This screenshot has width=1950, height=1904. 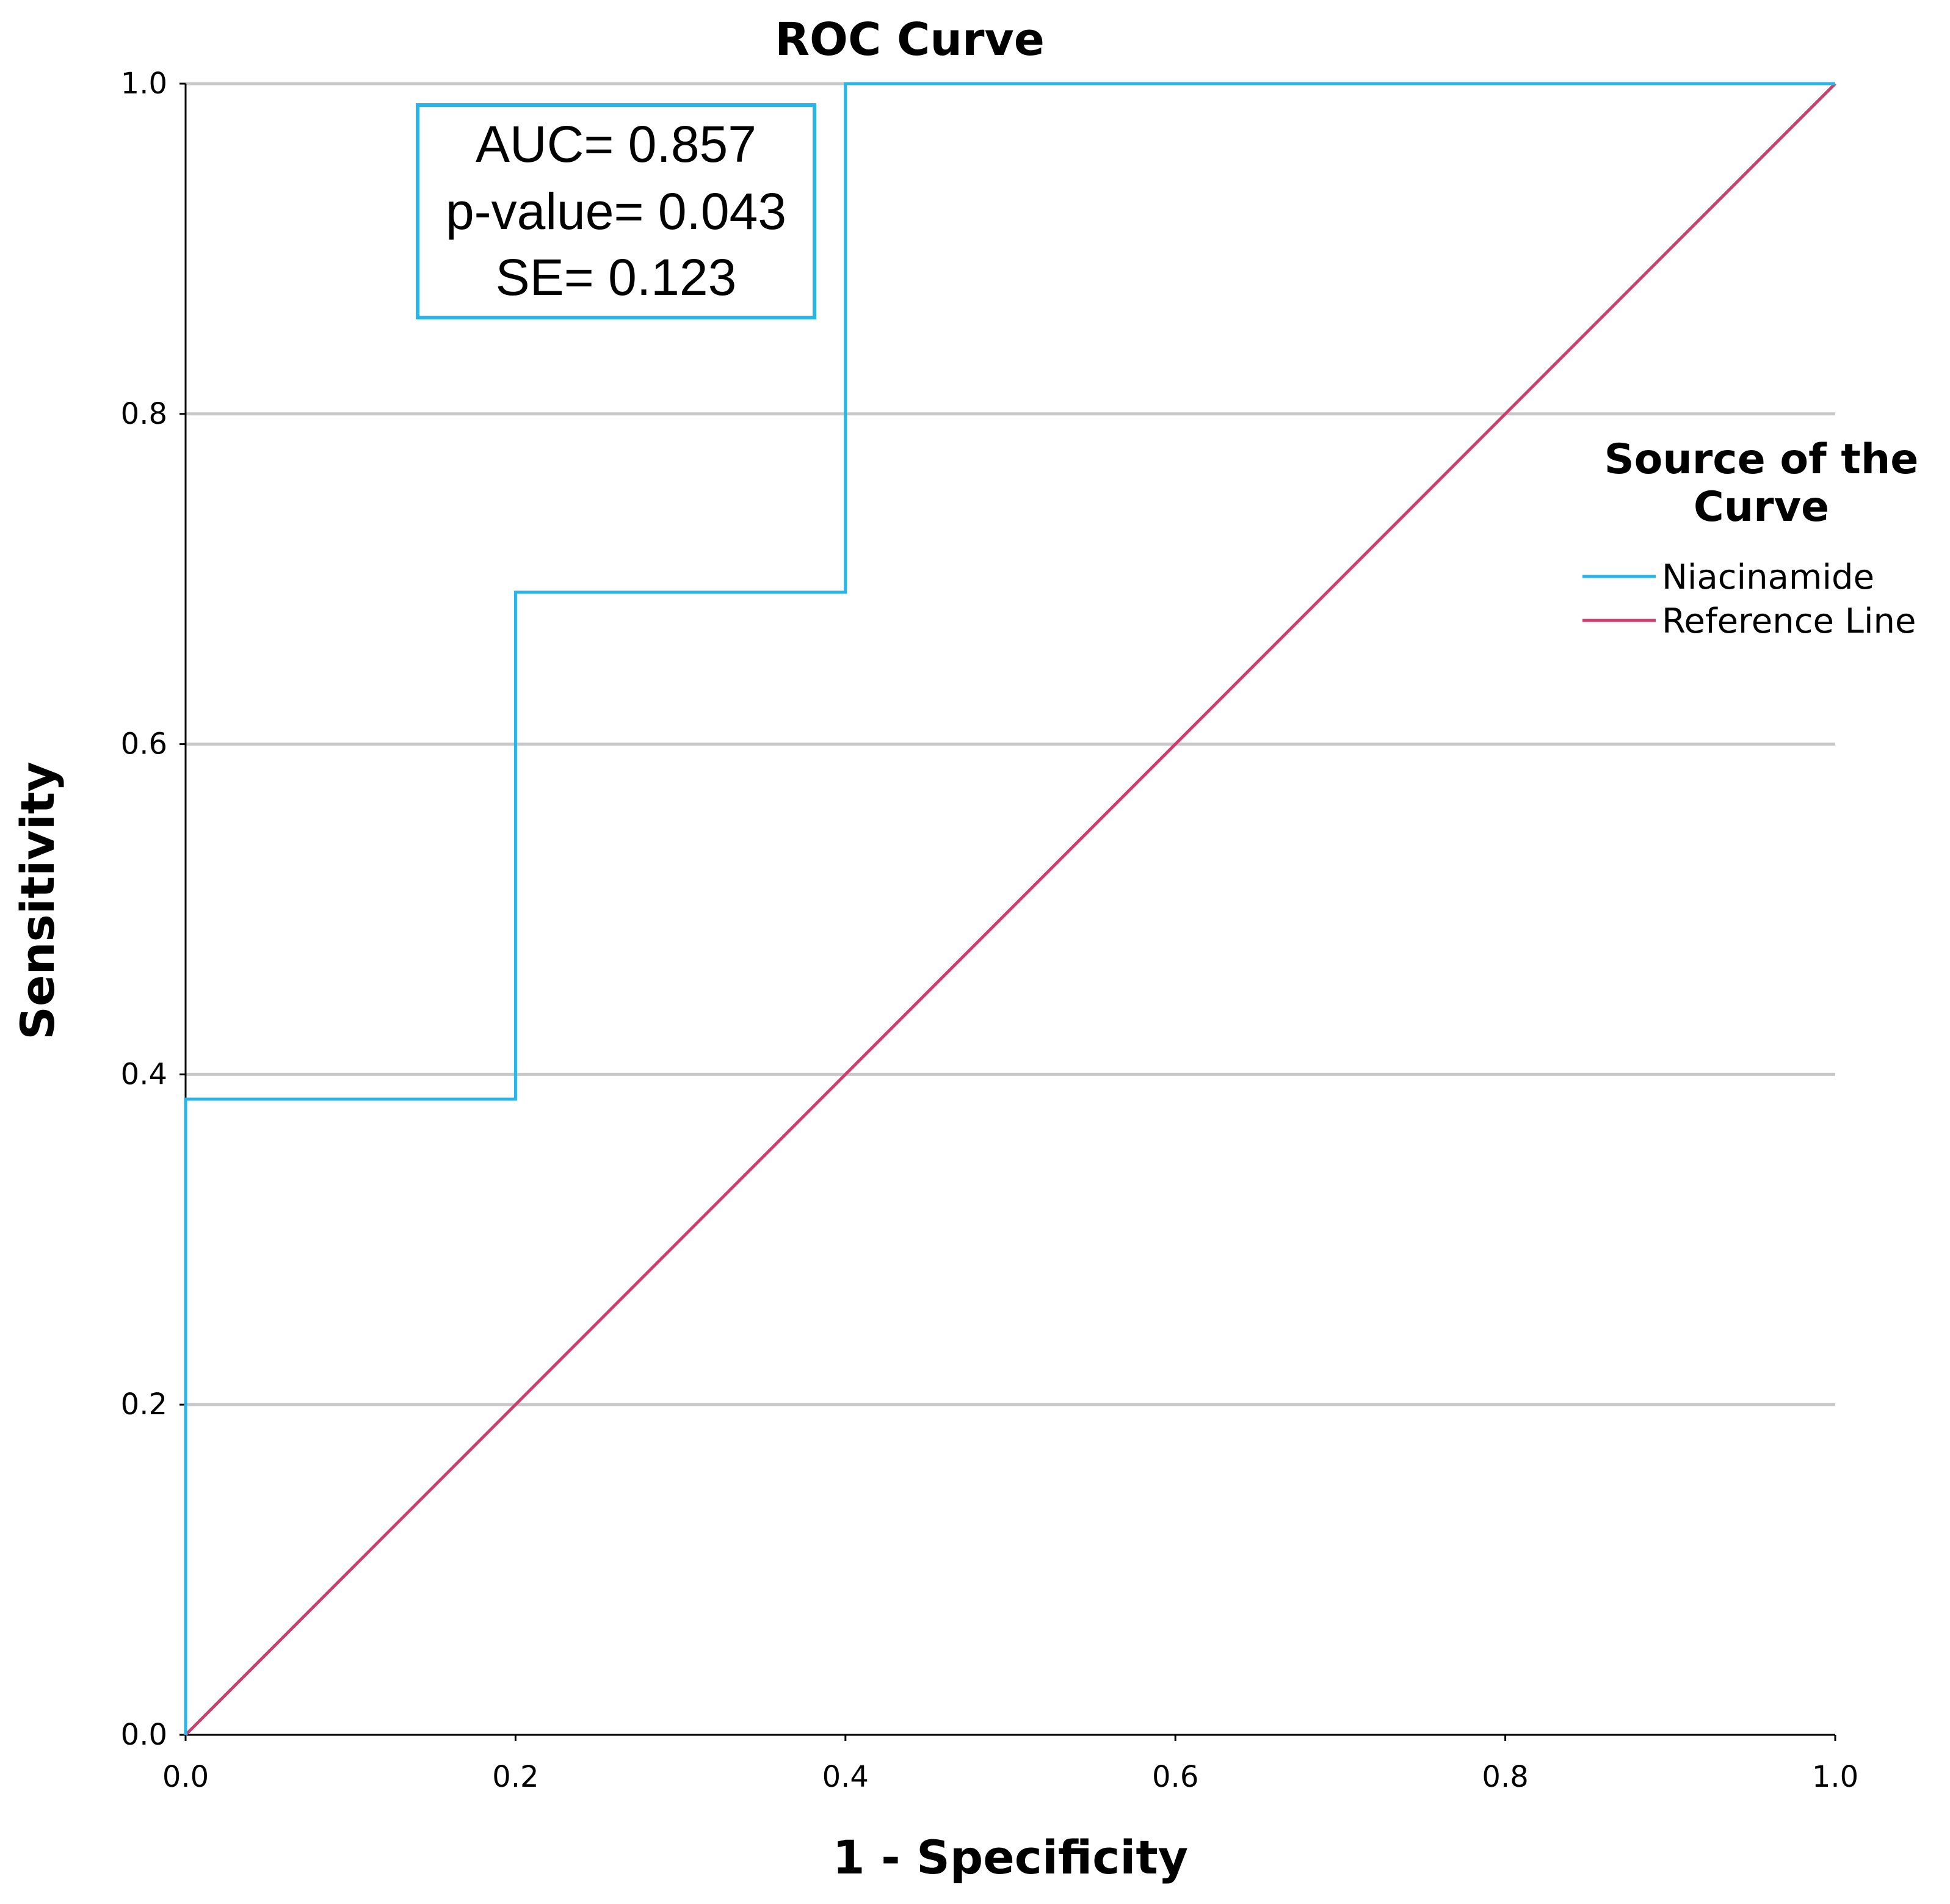 What do you see at coordinates (153, 909) in the screenshot?
I see `y-axis-ticks: 0.0 0.2 0.4 0.6 0.8 1.0` at bounding box center [153, 909].